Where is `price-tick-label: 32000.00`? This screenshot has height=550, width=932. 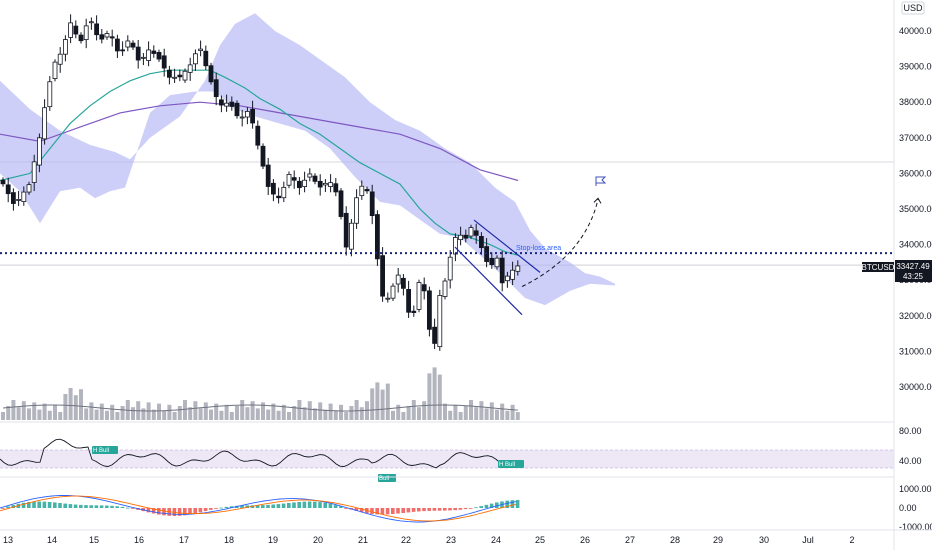 price-tick-label: 32000.00 is located at coordinates (915, 316).